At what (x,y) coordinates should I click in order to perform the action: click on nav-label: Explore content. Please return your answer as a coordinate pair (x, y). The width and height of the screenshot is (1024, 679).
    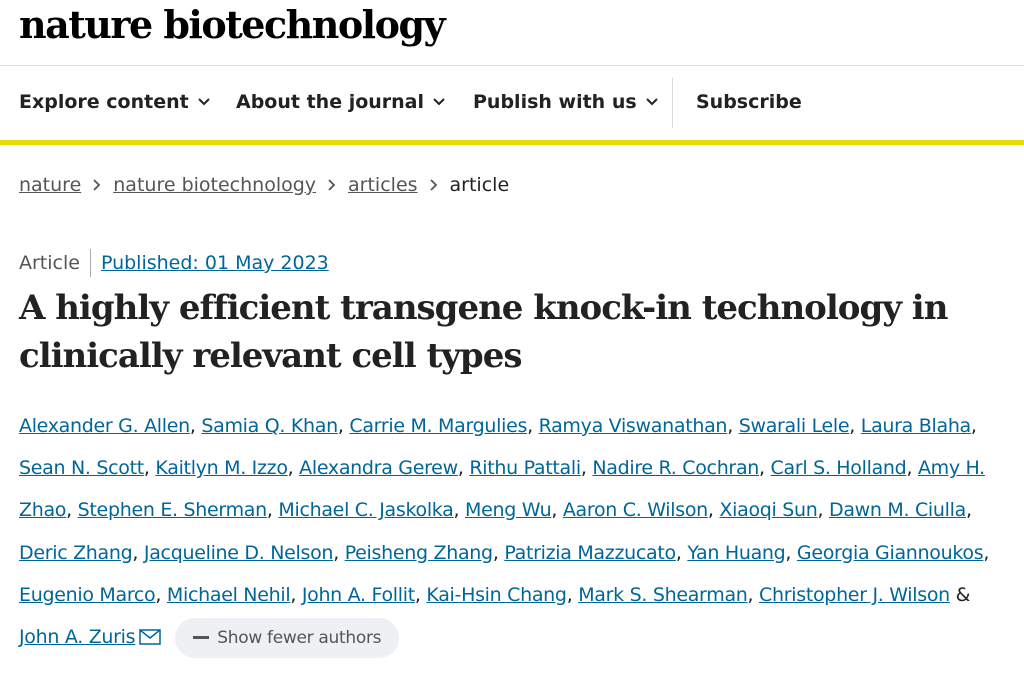
    Looking at the image, I should click on (104, 102).